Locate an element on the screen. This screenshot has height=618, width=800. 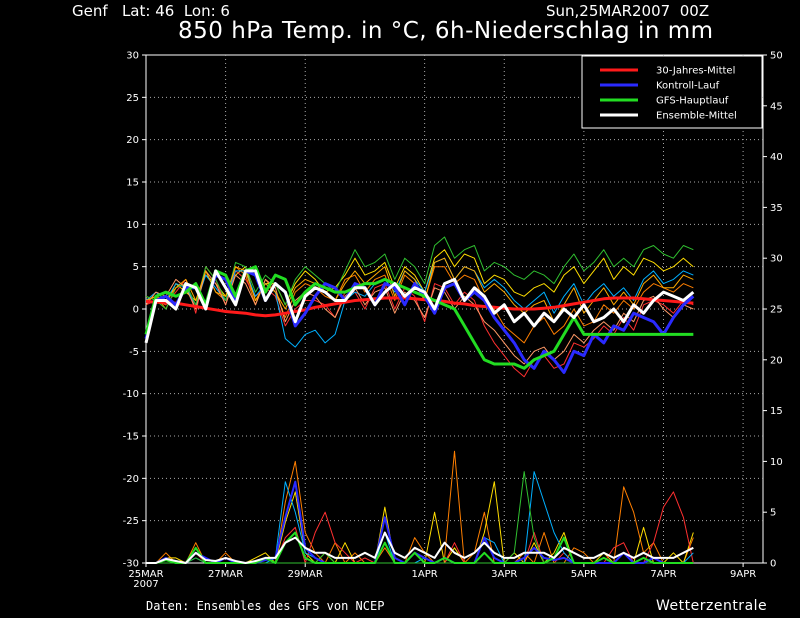
y-left-tick-label: 5 is located at coordinates (136, 267).